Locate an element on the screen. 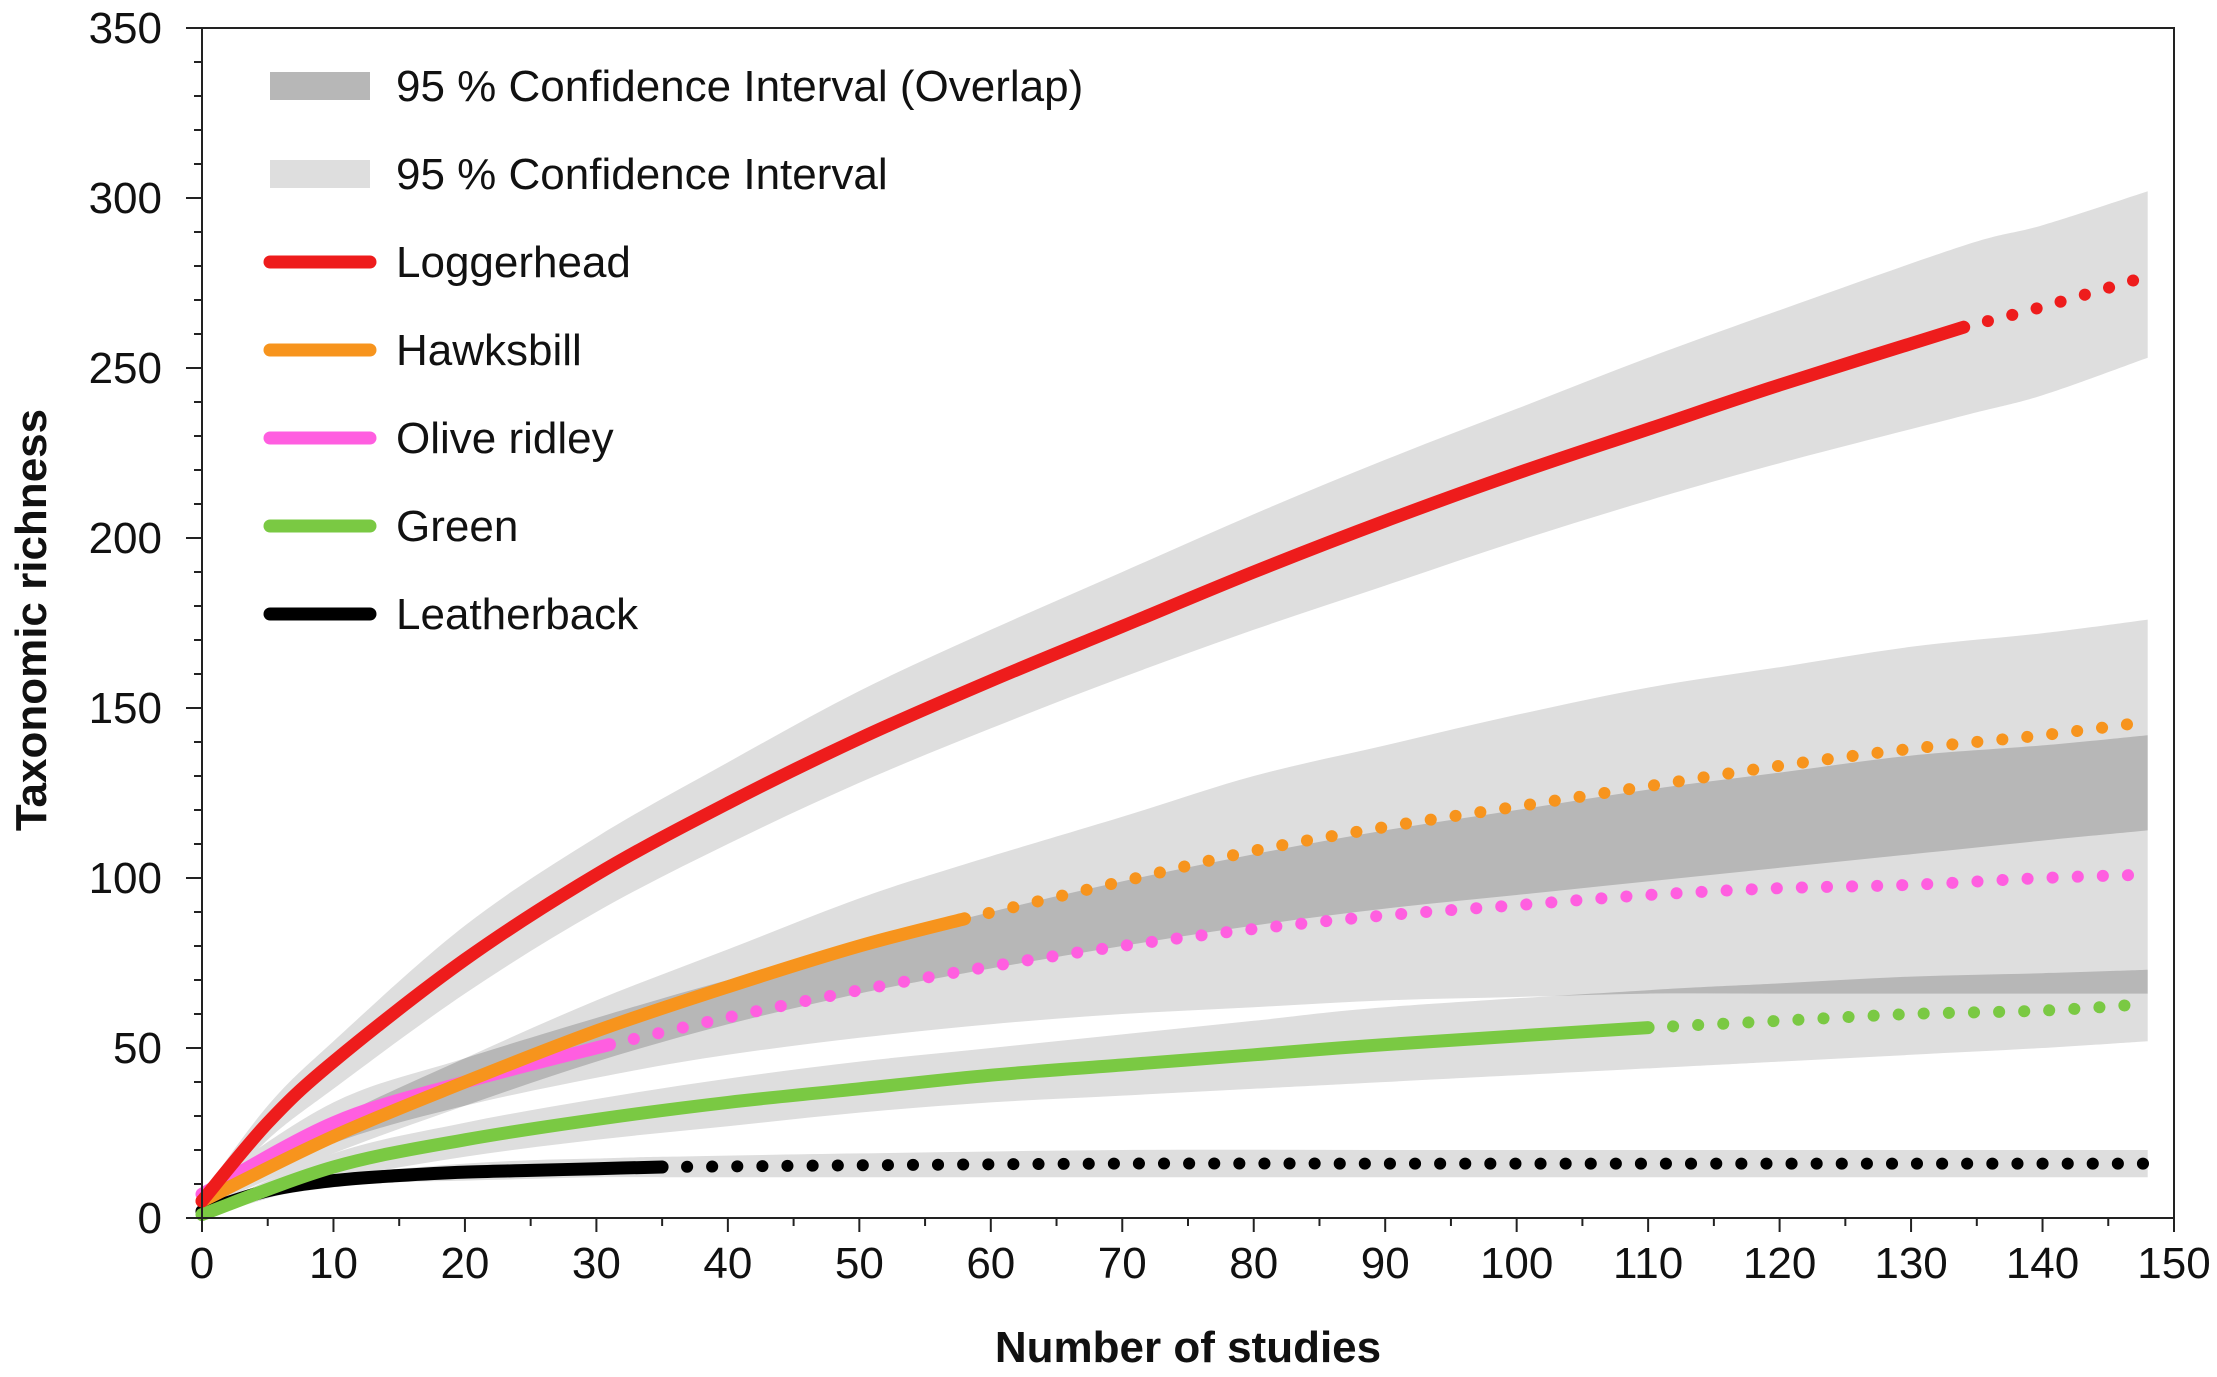 The width and height of the screenshot is (2217, 1377). series-hawksbill-extrapolated is located at coordinates (1556, 820).